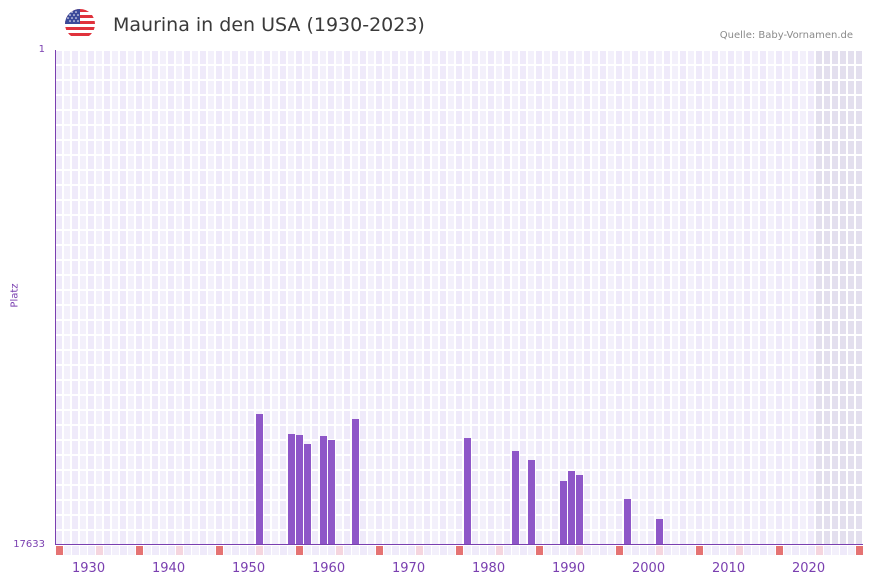 The height and width of the screenshot is (587, 873). Describe the element at coordinates (55, 297) in the screenshot. I see `y-axis-line` at that location.